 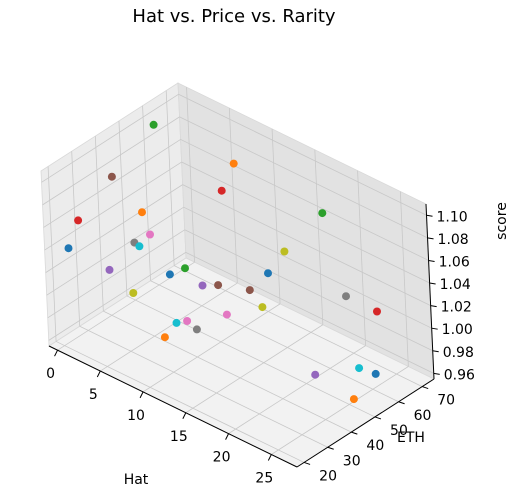 What do you see at coordinates (179, 437) in the screenshot?
I see `x-tick-label-3: 15` at bounding box center [179, 437].